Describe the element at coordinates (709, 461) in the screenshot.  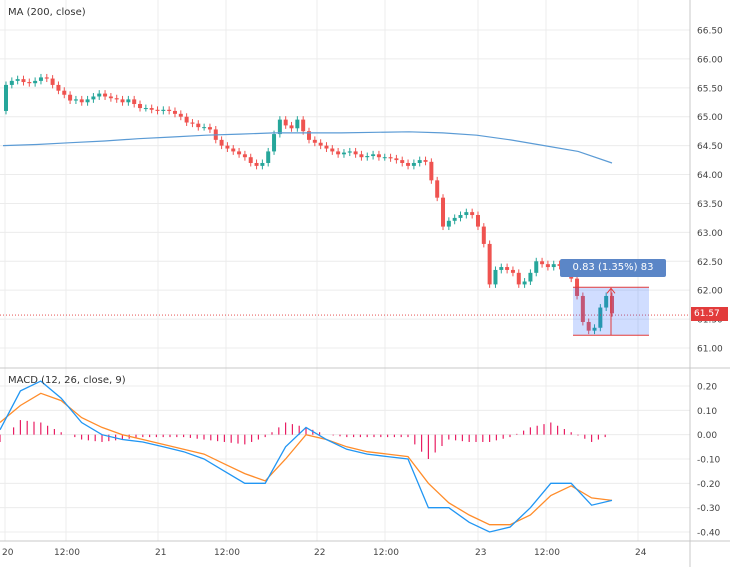
I see `y-tick-label: -0.10` at that location.